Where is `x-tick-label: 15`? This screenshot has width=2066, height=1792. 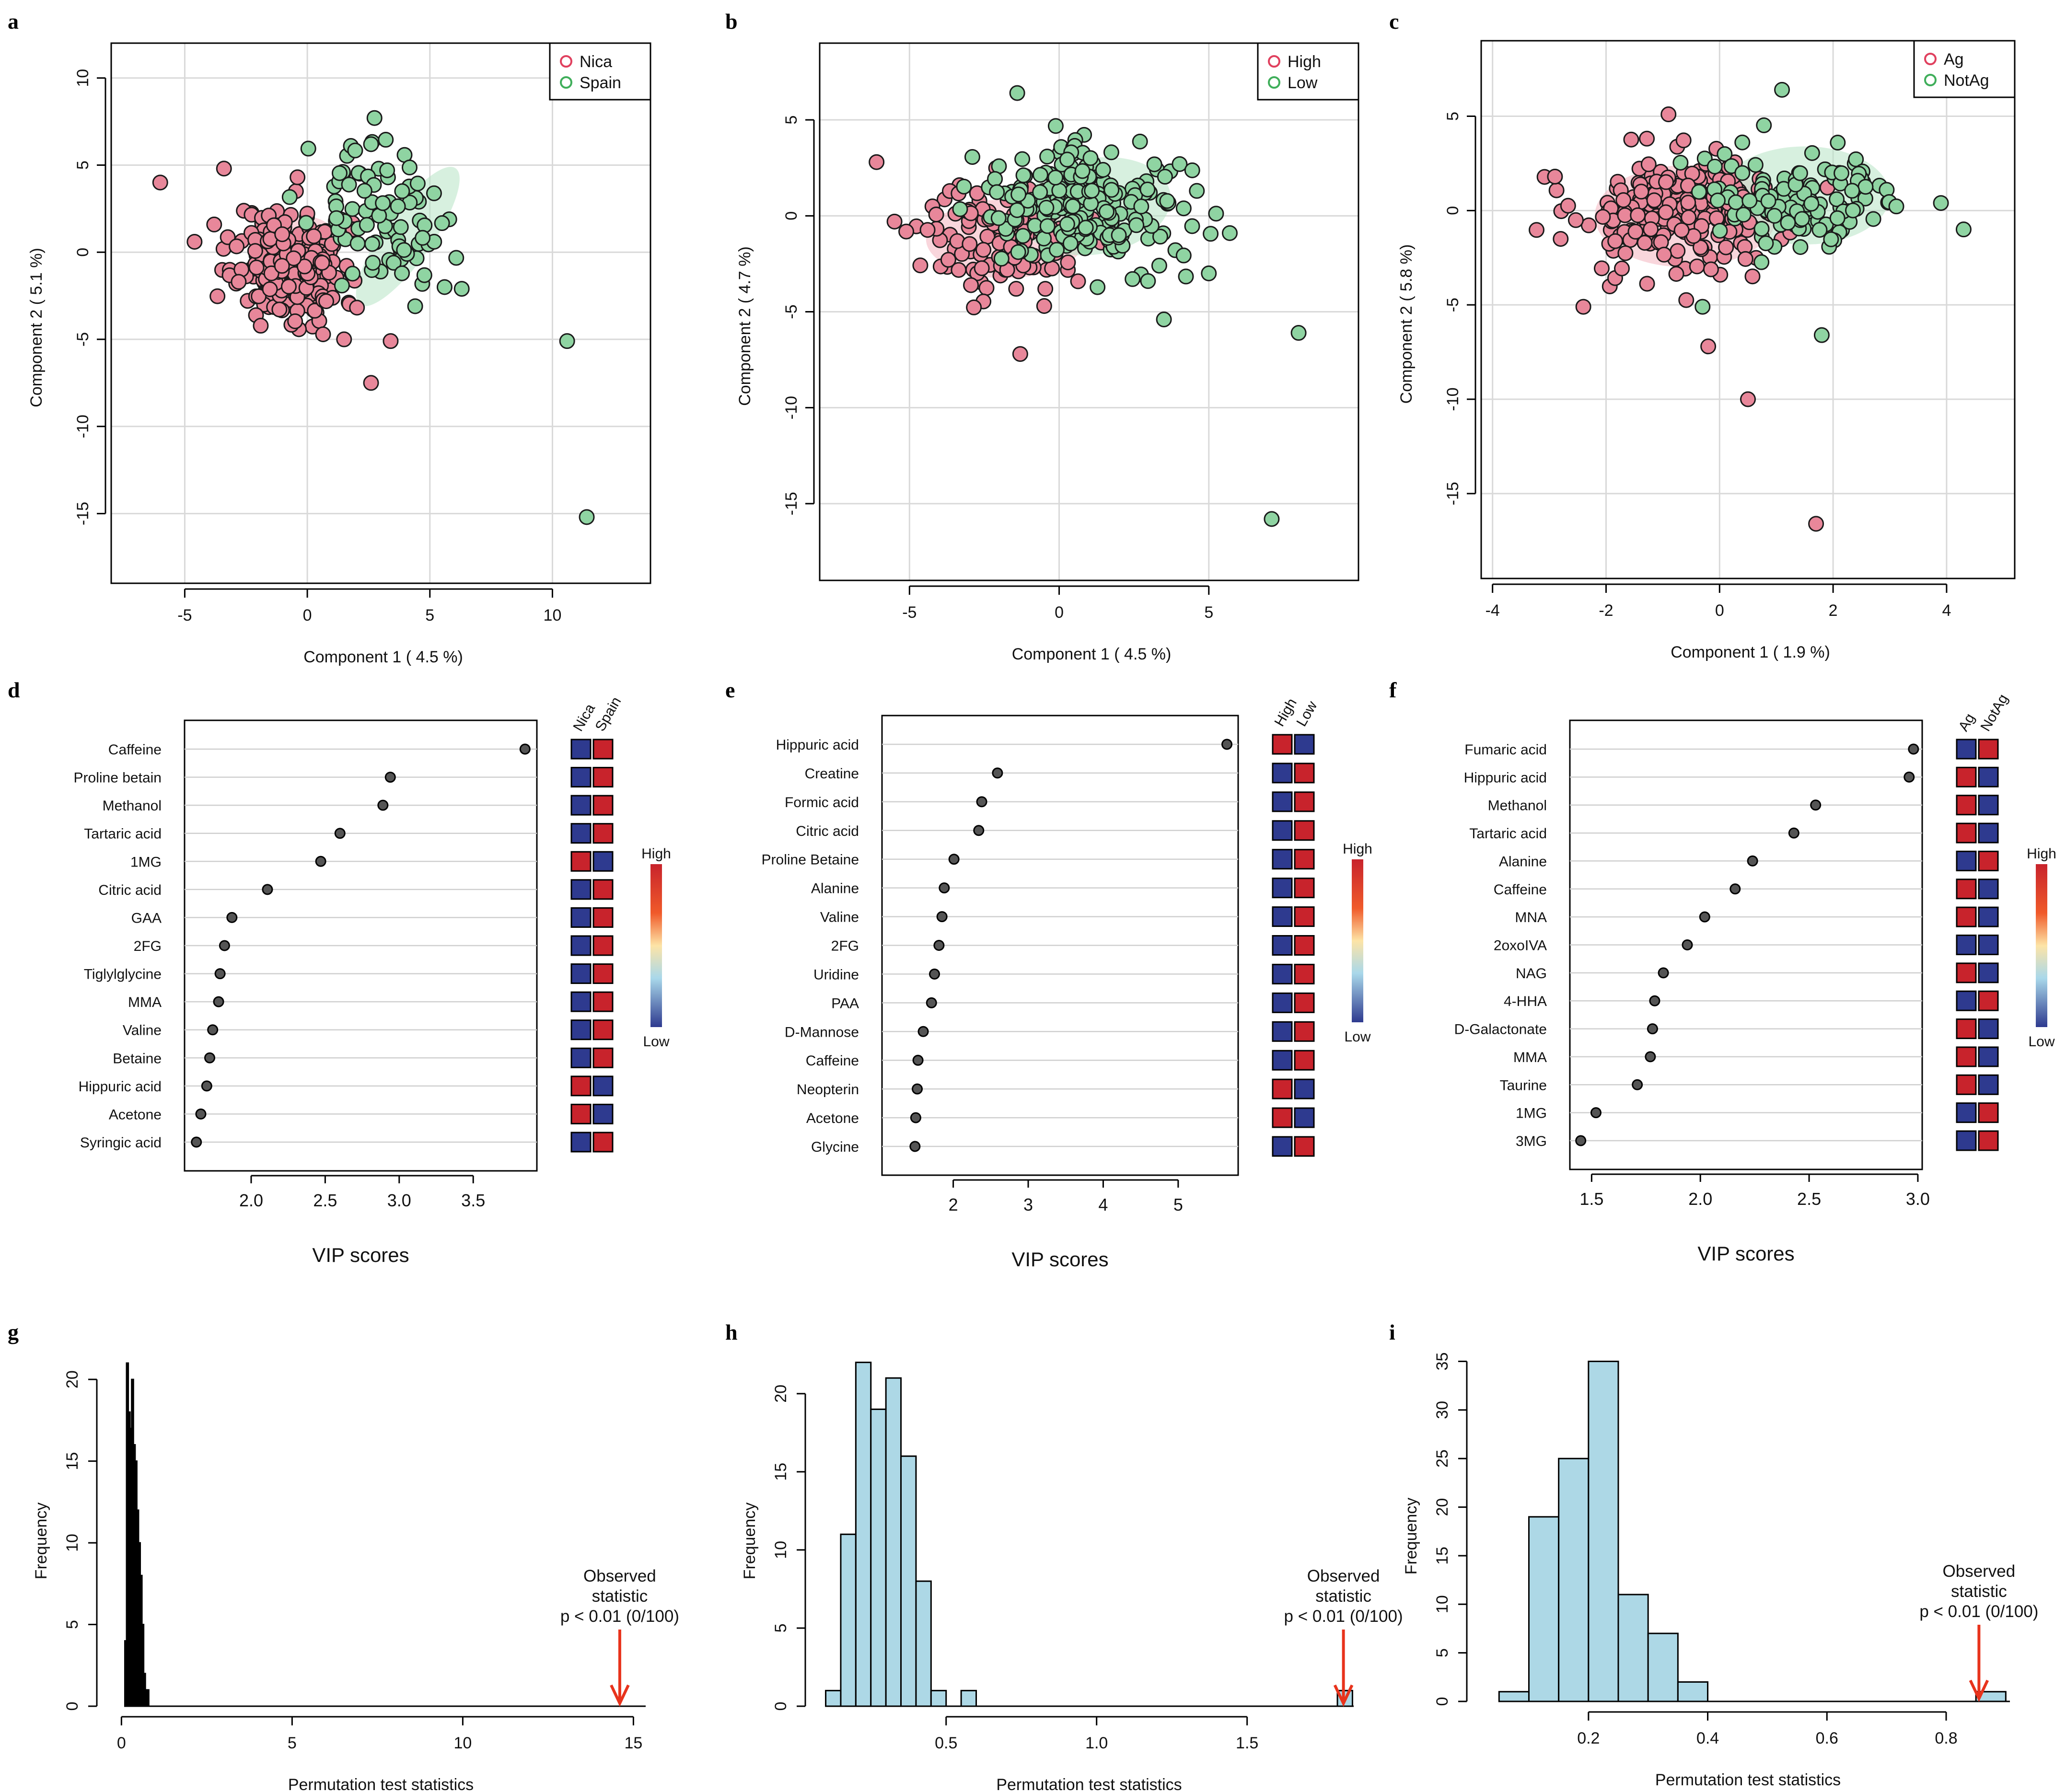
x-tick-label: 15 is located at coordinates (633, 1743).